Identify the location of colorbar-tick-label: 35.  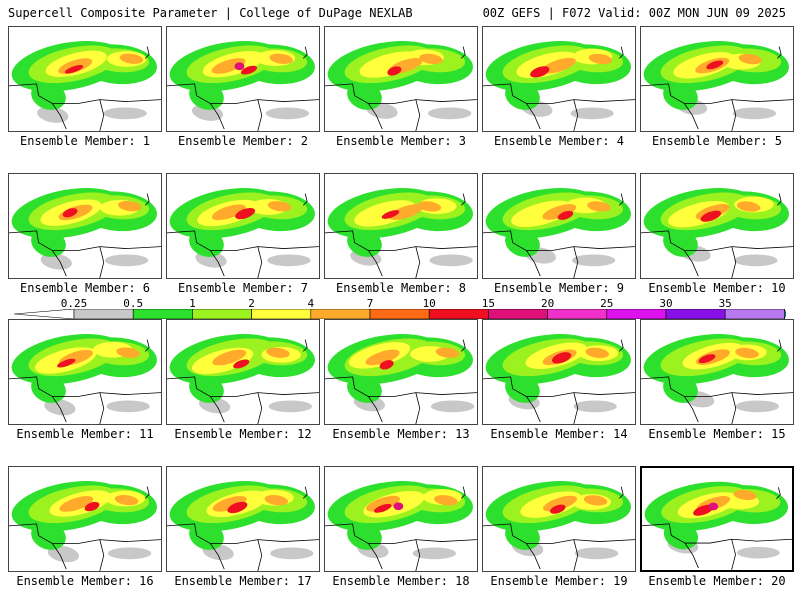
(725, 303).